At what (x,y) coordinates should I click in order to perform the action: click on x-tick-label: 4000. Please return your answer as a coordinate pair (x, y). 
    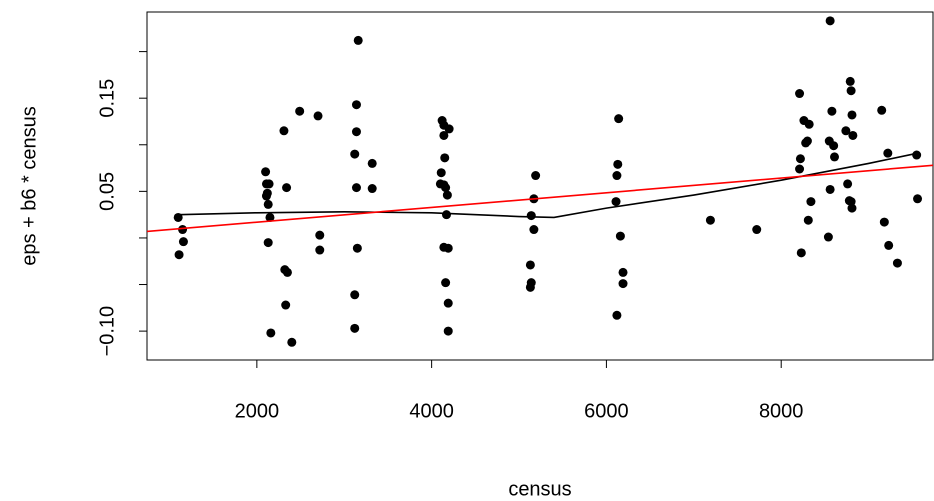
    Looking at the image, I should click on (431, 411).